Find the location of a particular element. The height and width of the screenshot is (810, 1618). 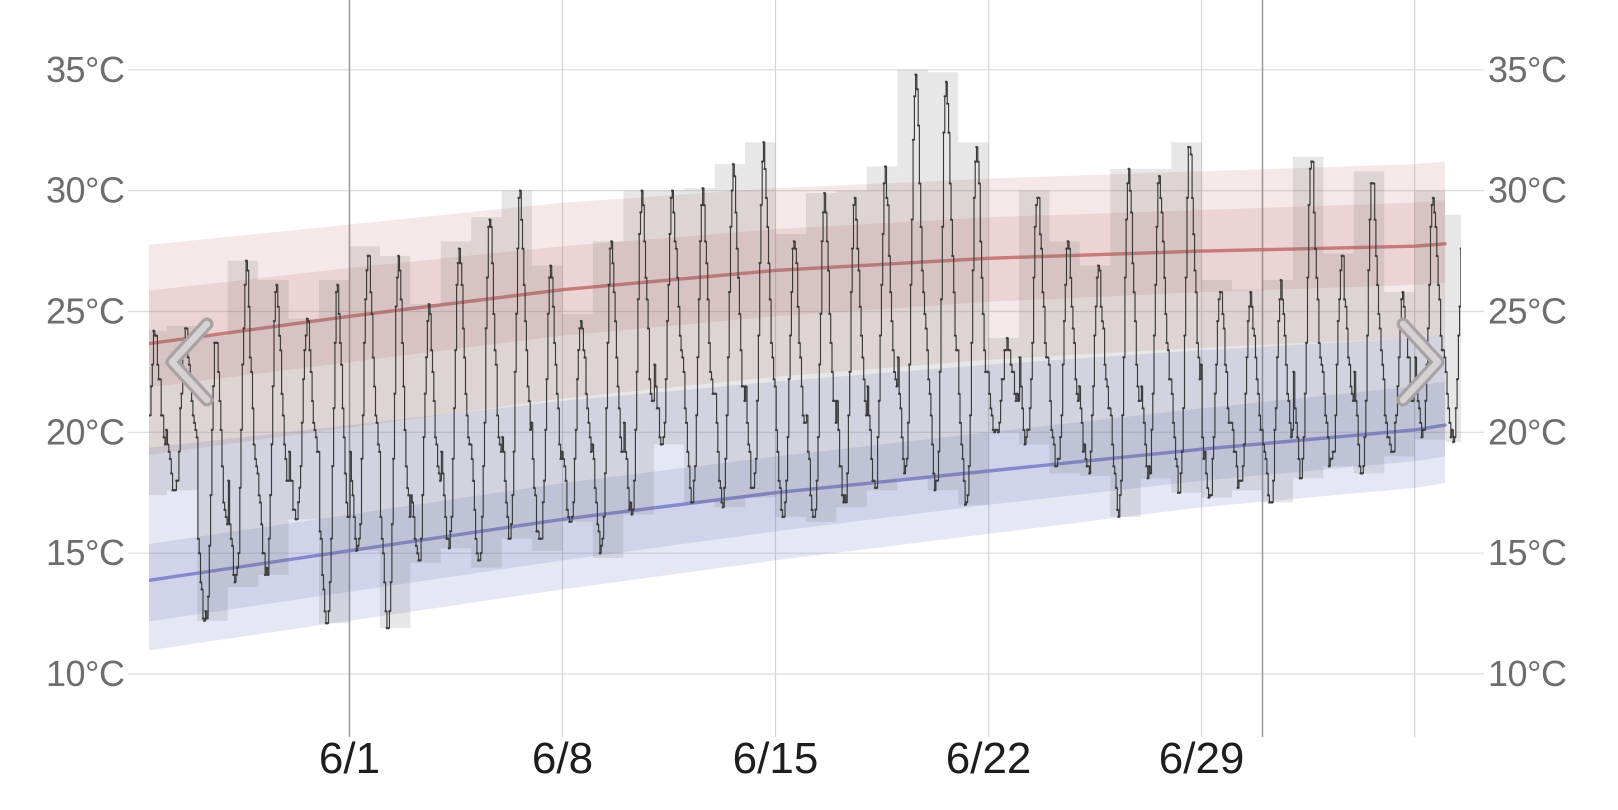

x-axis-label: 6/8 is located at coordinates (562, 758).